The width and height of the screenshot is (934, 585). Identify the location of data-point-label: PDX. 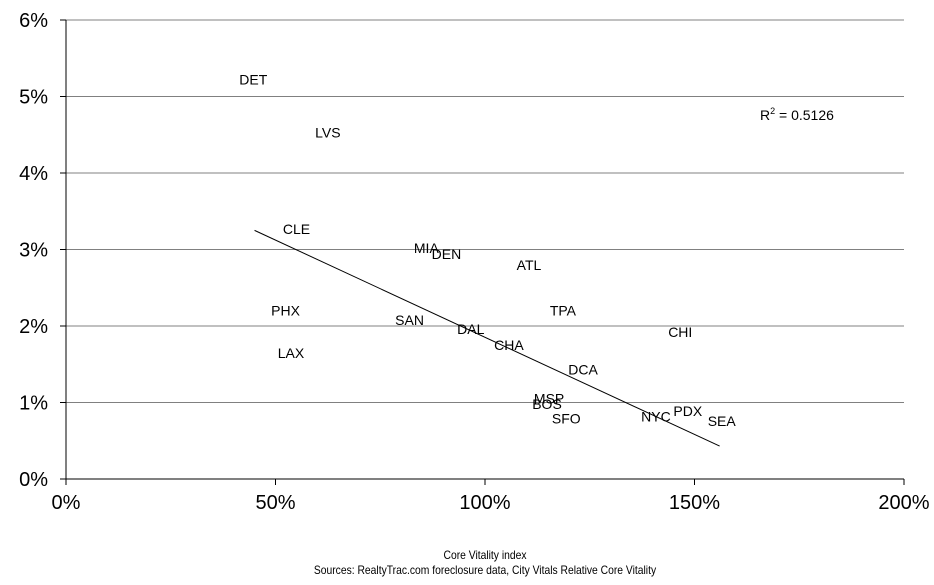
(687, 411).